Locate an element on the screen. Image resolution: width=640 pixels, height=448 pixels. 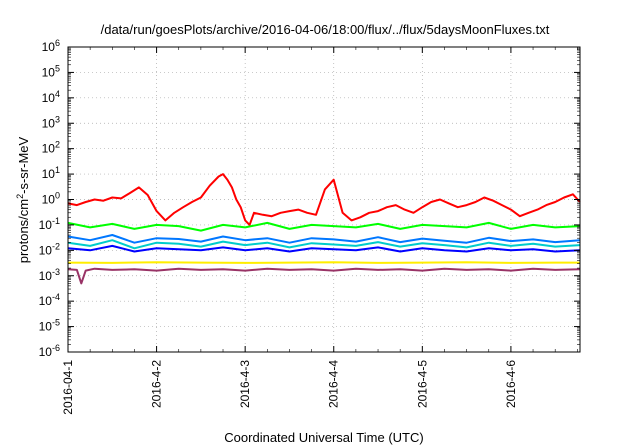
y-tick-label: 10⁻⁵ is located at coordinates (49, 326).